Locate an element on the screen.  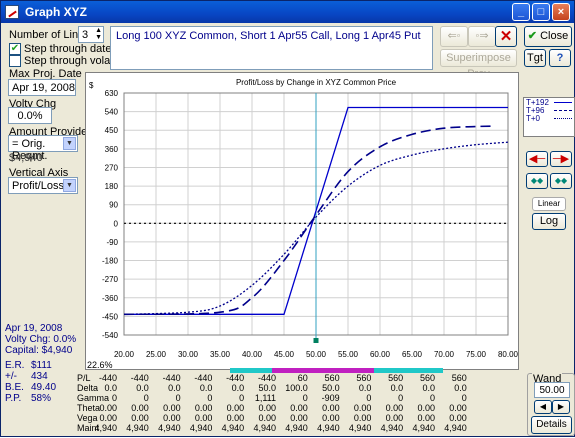
x-tick-label: 30.00 is located at coordinates (188, 354).